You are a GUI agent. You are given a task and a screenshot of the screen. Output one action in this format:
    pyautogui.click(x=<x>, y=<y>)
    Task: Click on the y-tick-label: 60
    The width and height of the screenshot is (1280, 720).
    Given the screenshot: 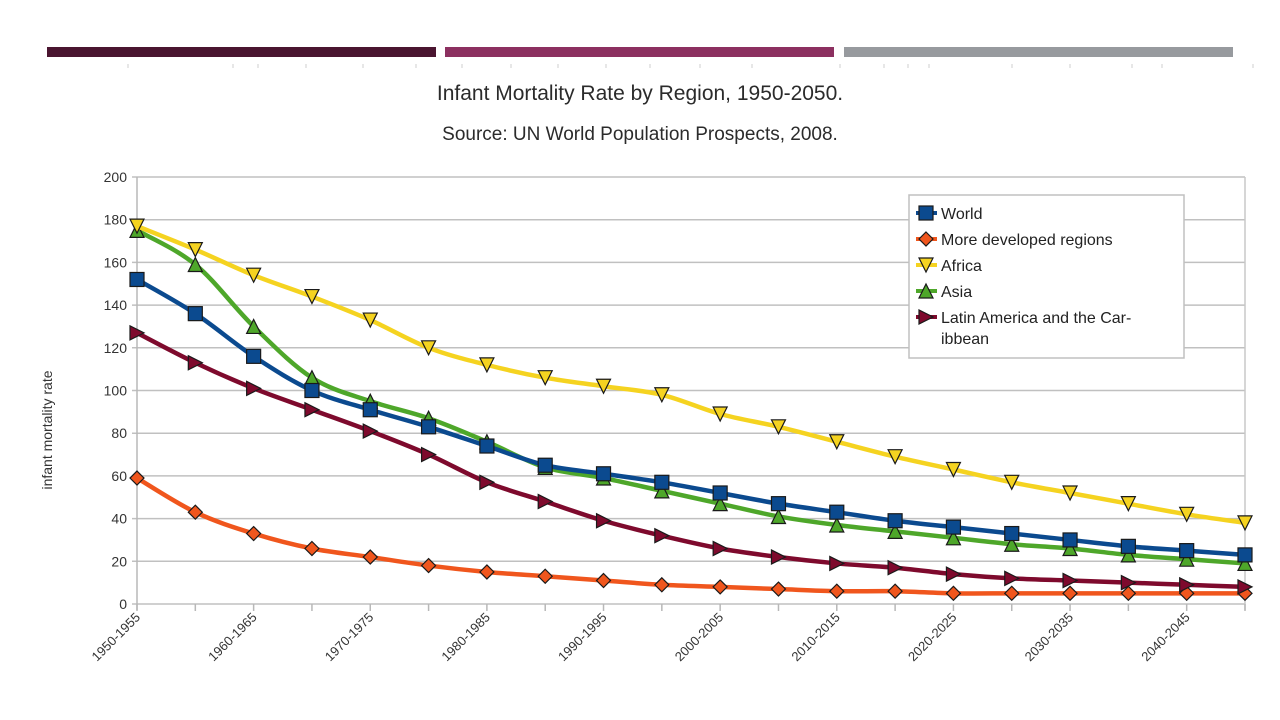 What is the action you would take?
    pyautogui.click(x=119, y=476)
    